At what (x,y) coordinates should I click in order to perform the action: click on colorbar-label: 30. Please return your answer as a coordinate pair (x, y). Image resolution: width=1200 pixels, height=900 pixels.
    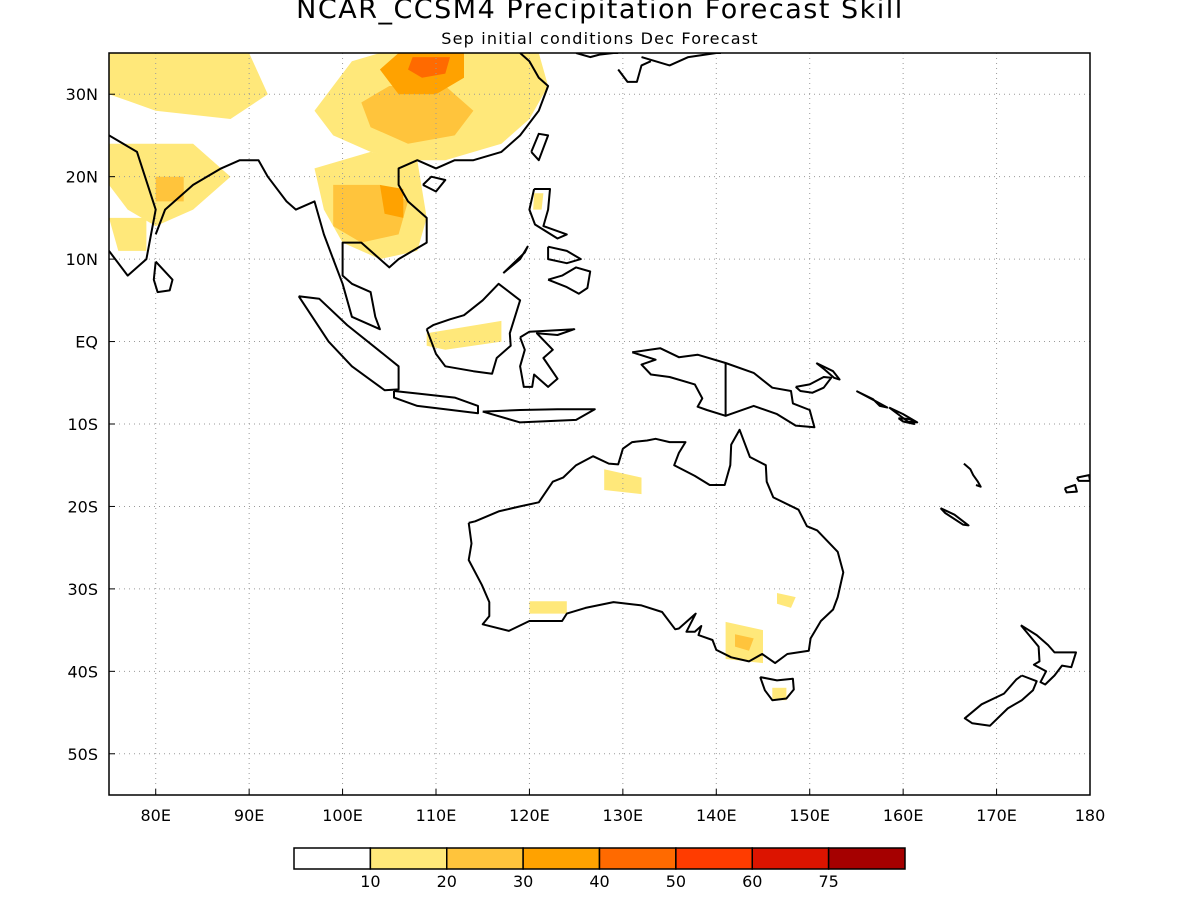
    Looking at the image, I should click on (523, 881).